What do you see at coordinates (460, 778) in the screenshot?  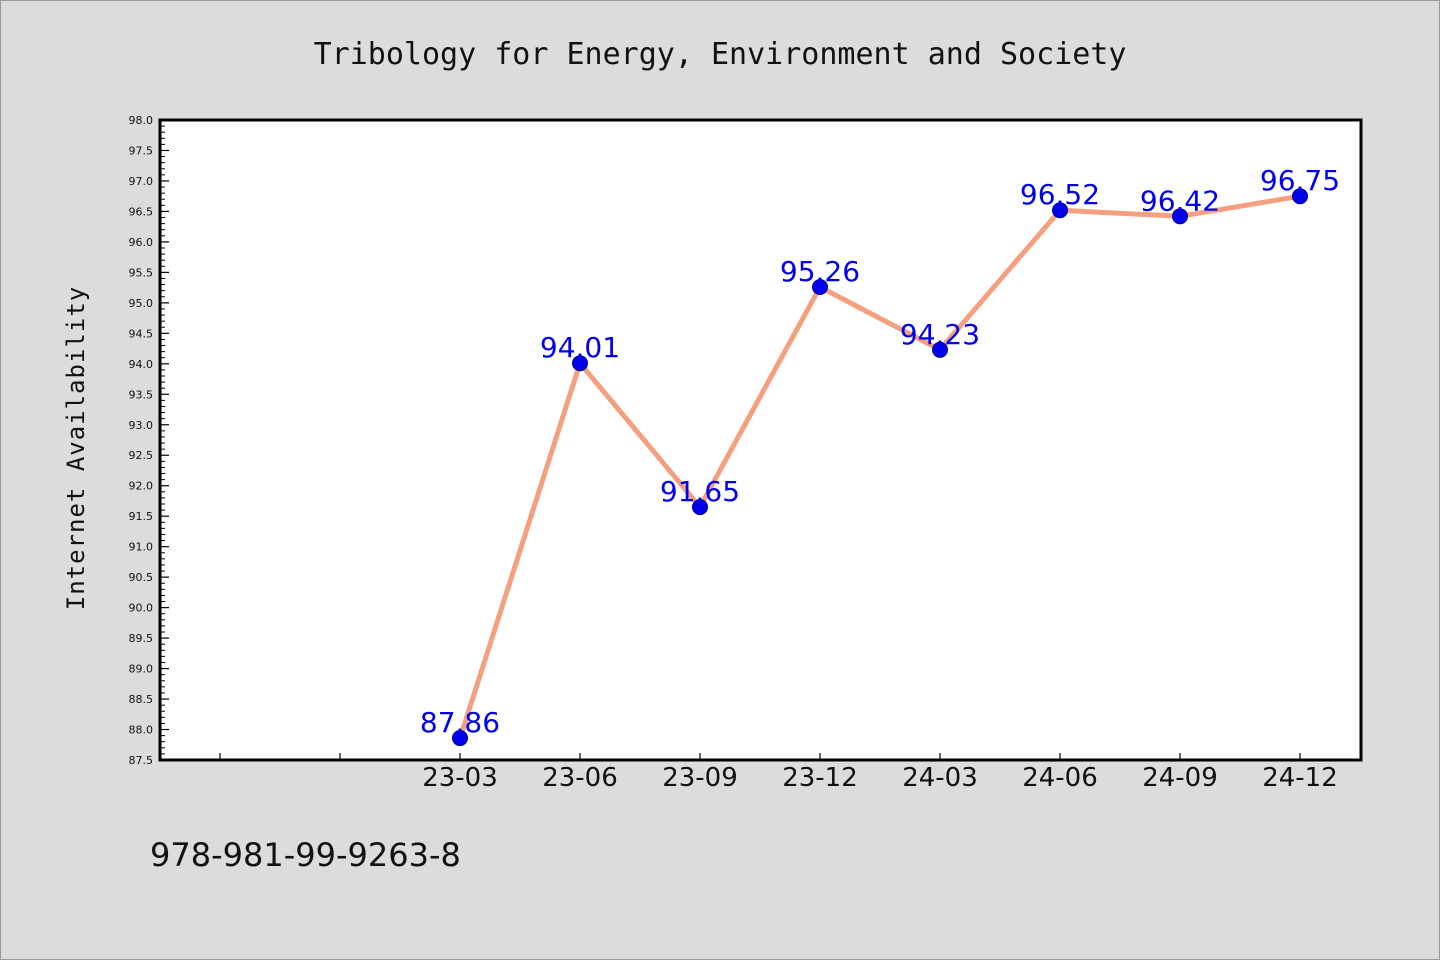 I see `x-tick-label: 23-03` at bounding box center [460, 778].